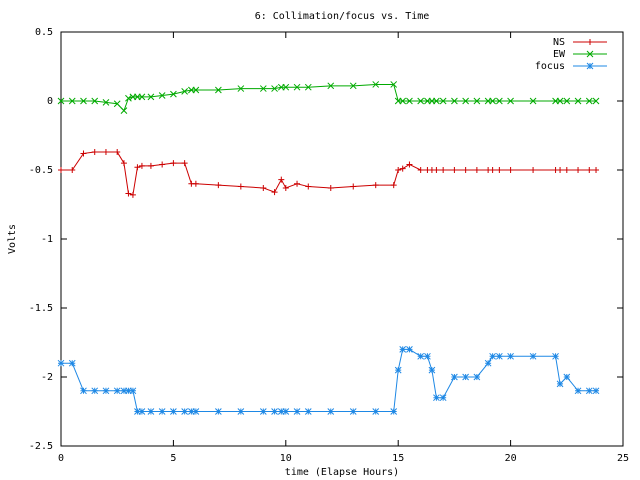 The image size is (640, 480). Describe the element at coordinates (41, 308) in the screenshot. I see `y-tick-label: -1.5` at that location.